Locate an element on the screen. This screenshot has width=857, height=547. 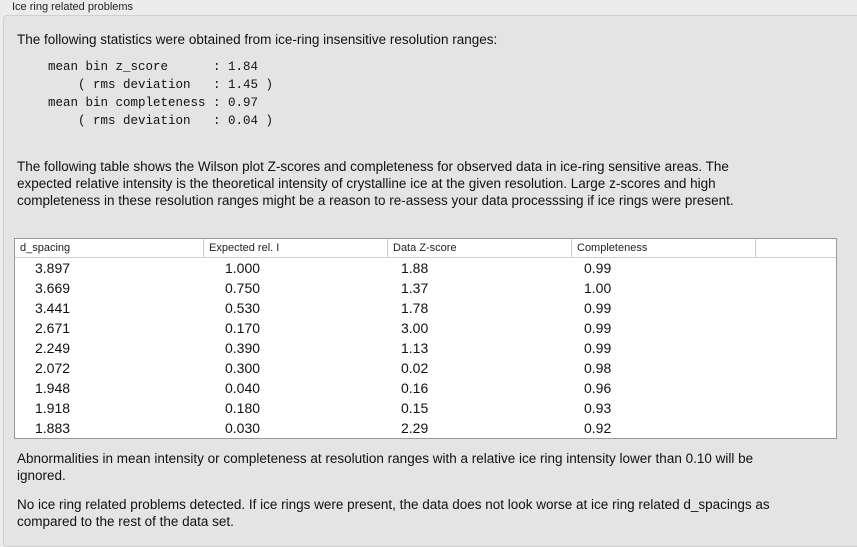
table-cell: 1.948 is located at coordinates (53, 388).